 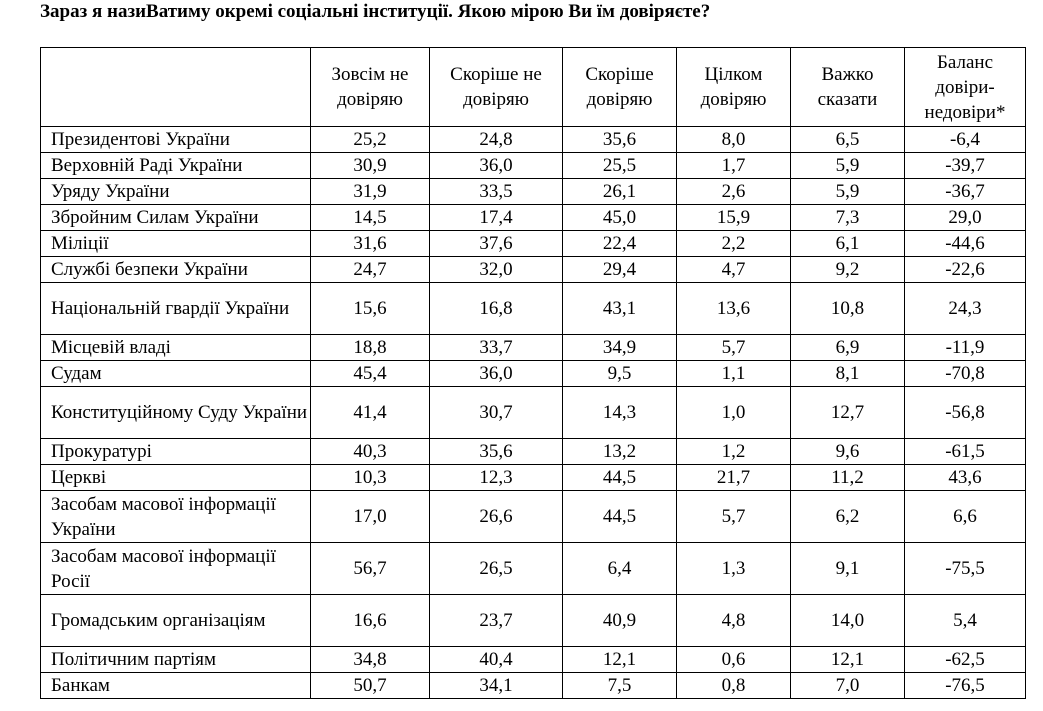 I want to click on cell-rather-trust: 22,4, so click(x=619, y=243).